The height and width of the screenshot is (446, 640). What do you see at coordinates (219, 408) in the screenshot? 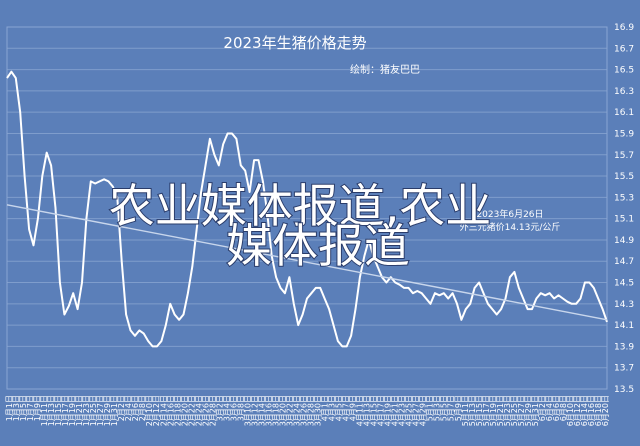
I see `x-tick-label: 3月2日` at bounding box center [219, 408].